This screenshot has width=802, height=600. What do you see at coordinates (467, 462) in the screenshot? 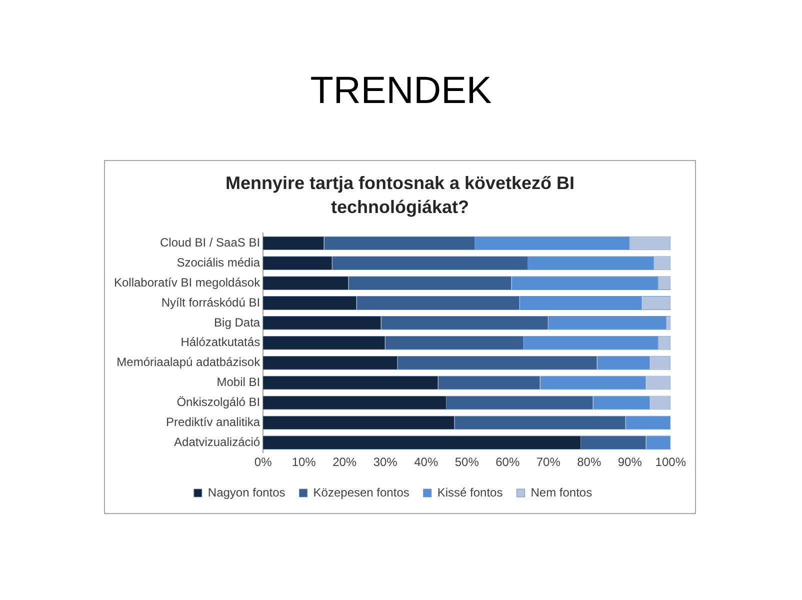
I see `x-tick-label: 50%` at bounding box center [467, 462].